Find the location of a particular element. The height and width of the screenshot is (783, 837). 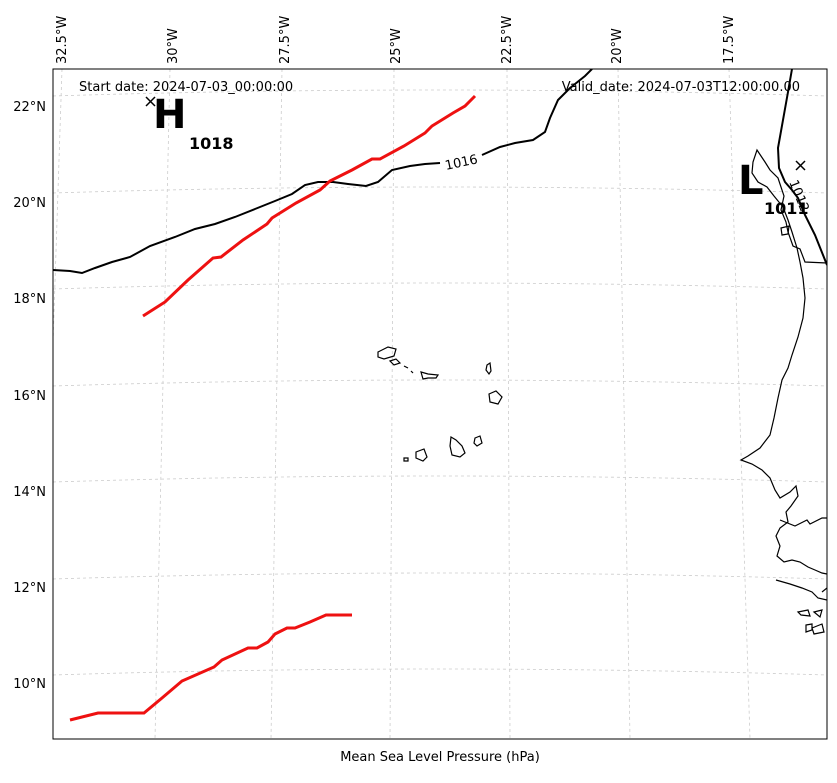

lat-tick-18n: 18°N is located at coordinates (29, 299).